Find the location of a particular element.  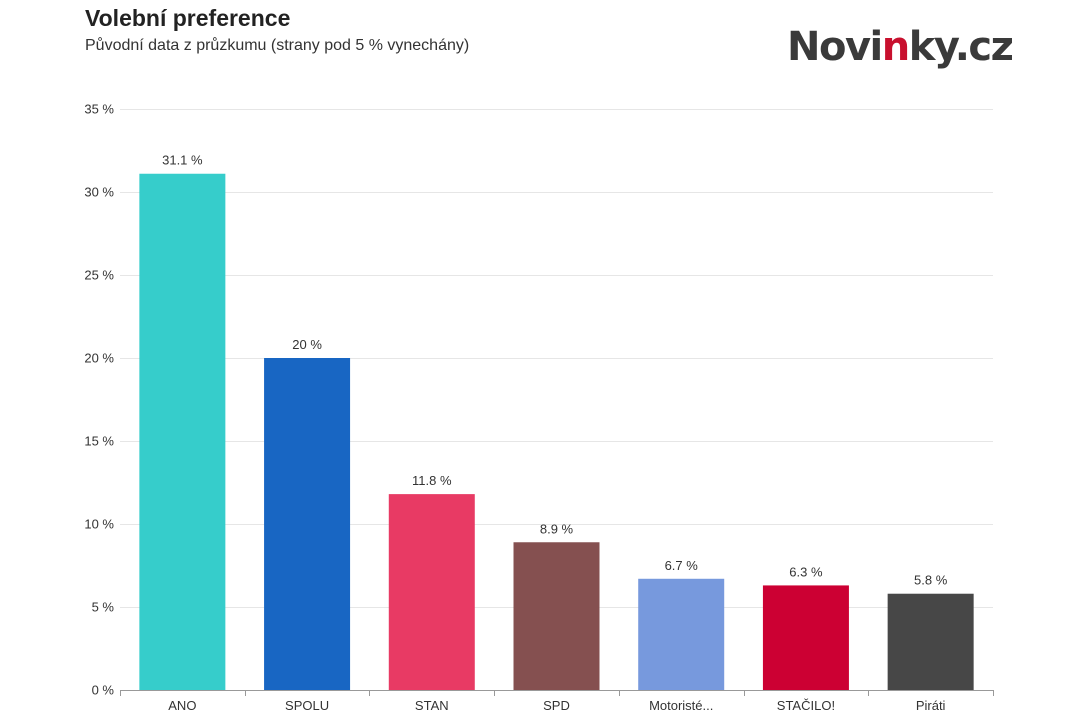

x-tick-label: SPD is located at coordinates (556, 705).